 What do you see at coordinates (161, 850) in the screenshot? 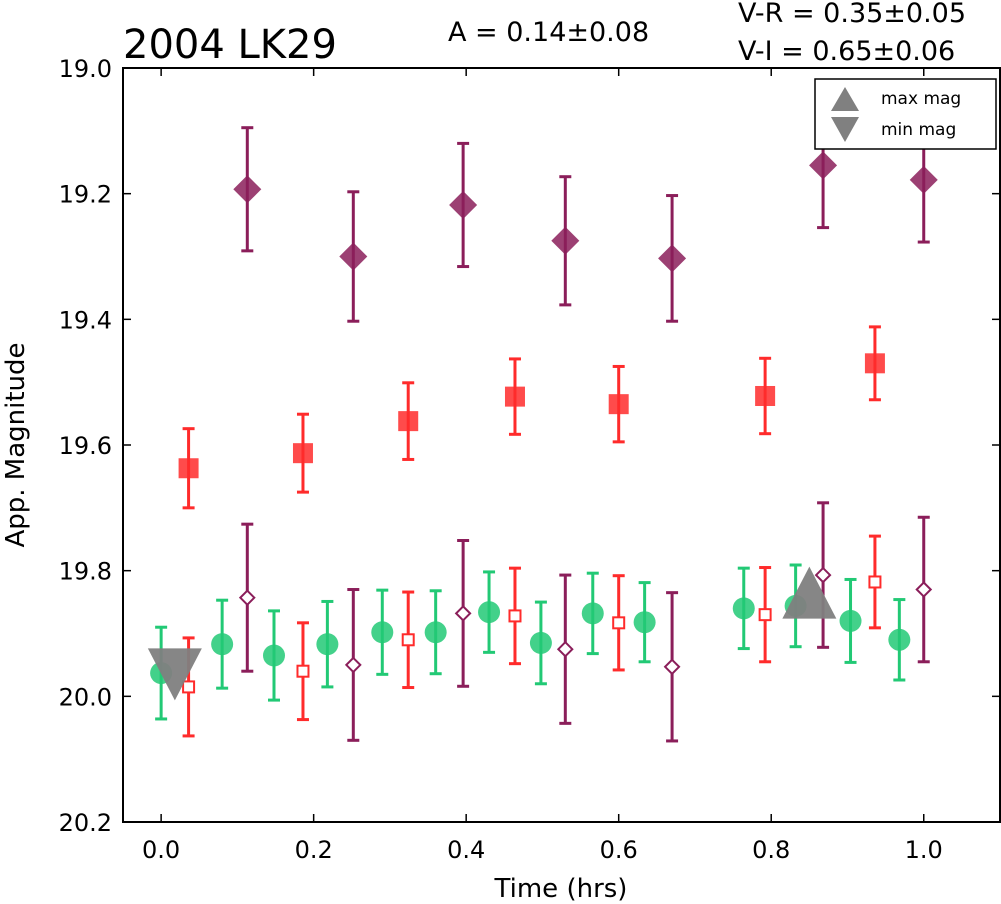
I see `x-tick-label: 0.0` at bounding box center [161, 850].